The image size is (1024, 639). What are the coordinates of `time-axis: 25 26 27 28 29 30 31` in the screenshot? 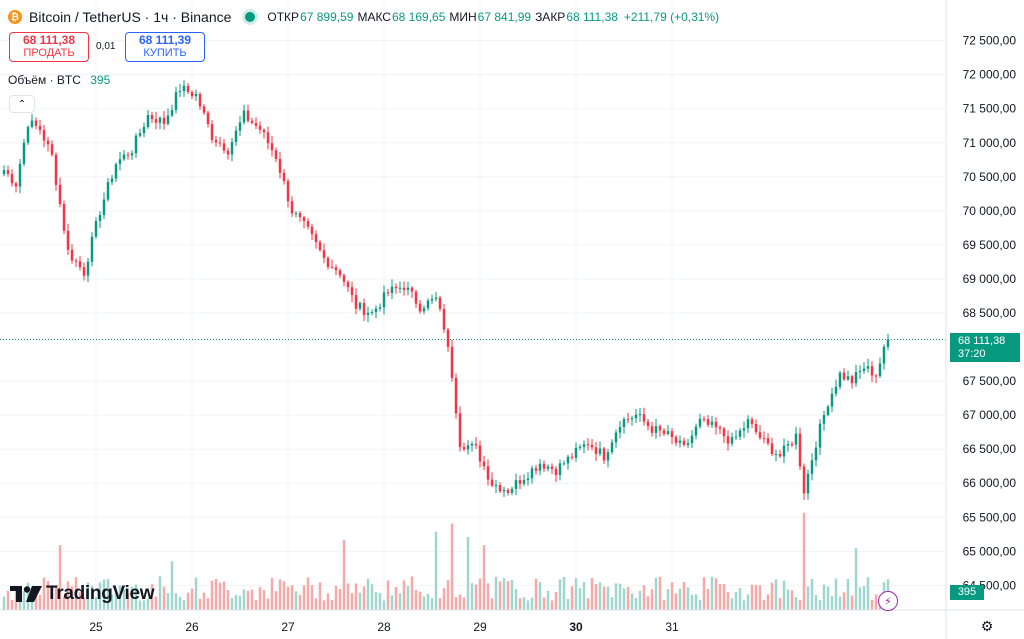 It's located at (384, 627).